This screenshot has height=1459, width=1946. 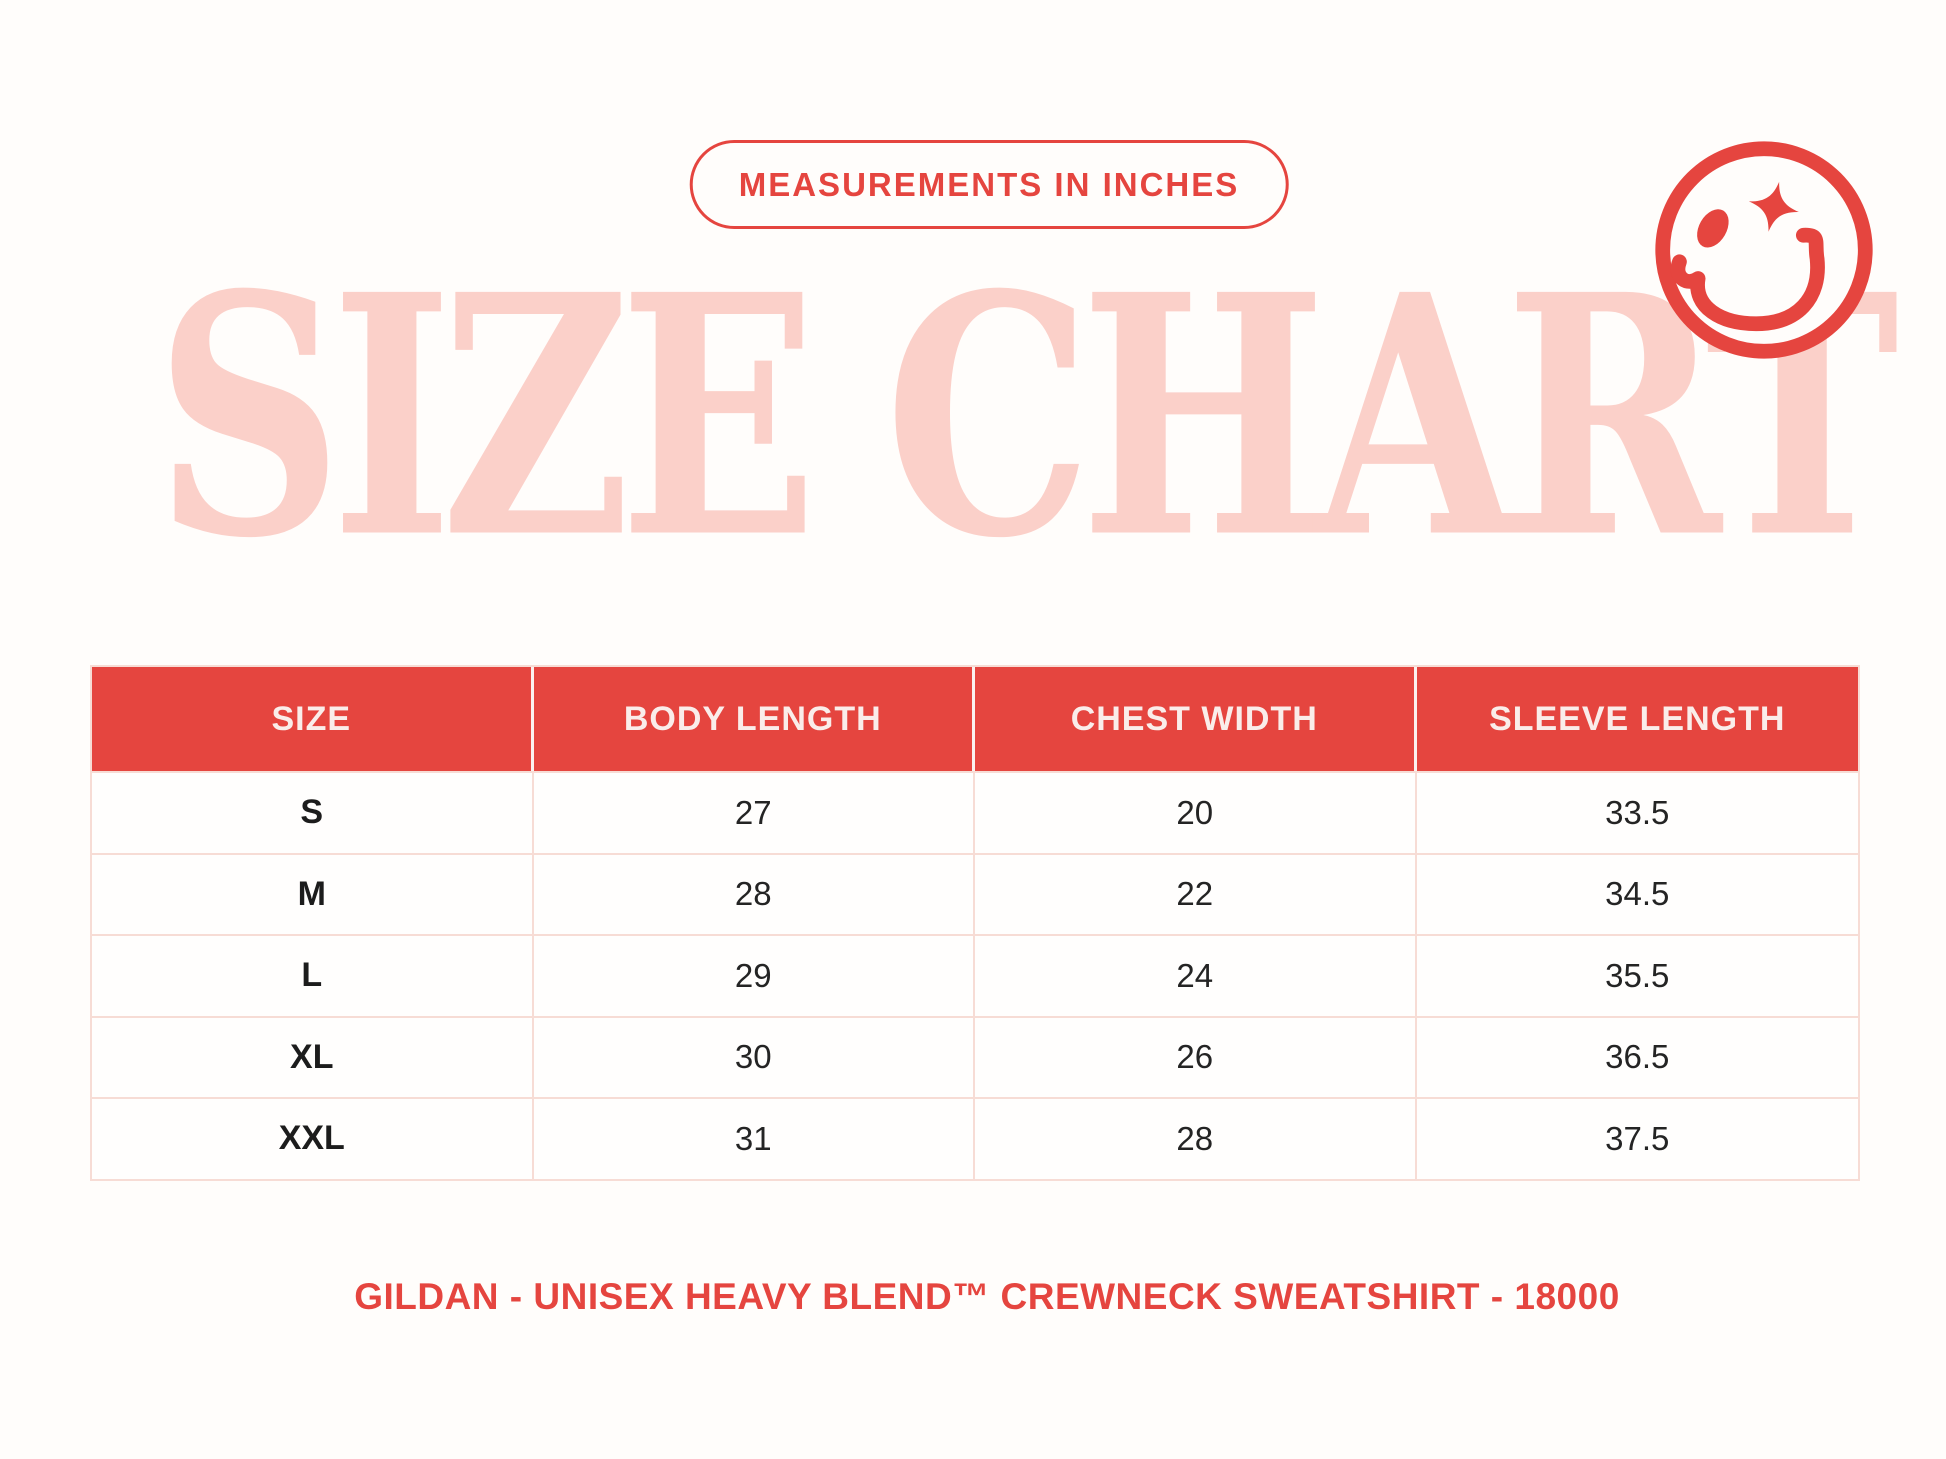 What do you see at coordinates (313, 719) in the screenshot?
I see `column-header-size: SIZE` at bounding box center [313, 719].